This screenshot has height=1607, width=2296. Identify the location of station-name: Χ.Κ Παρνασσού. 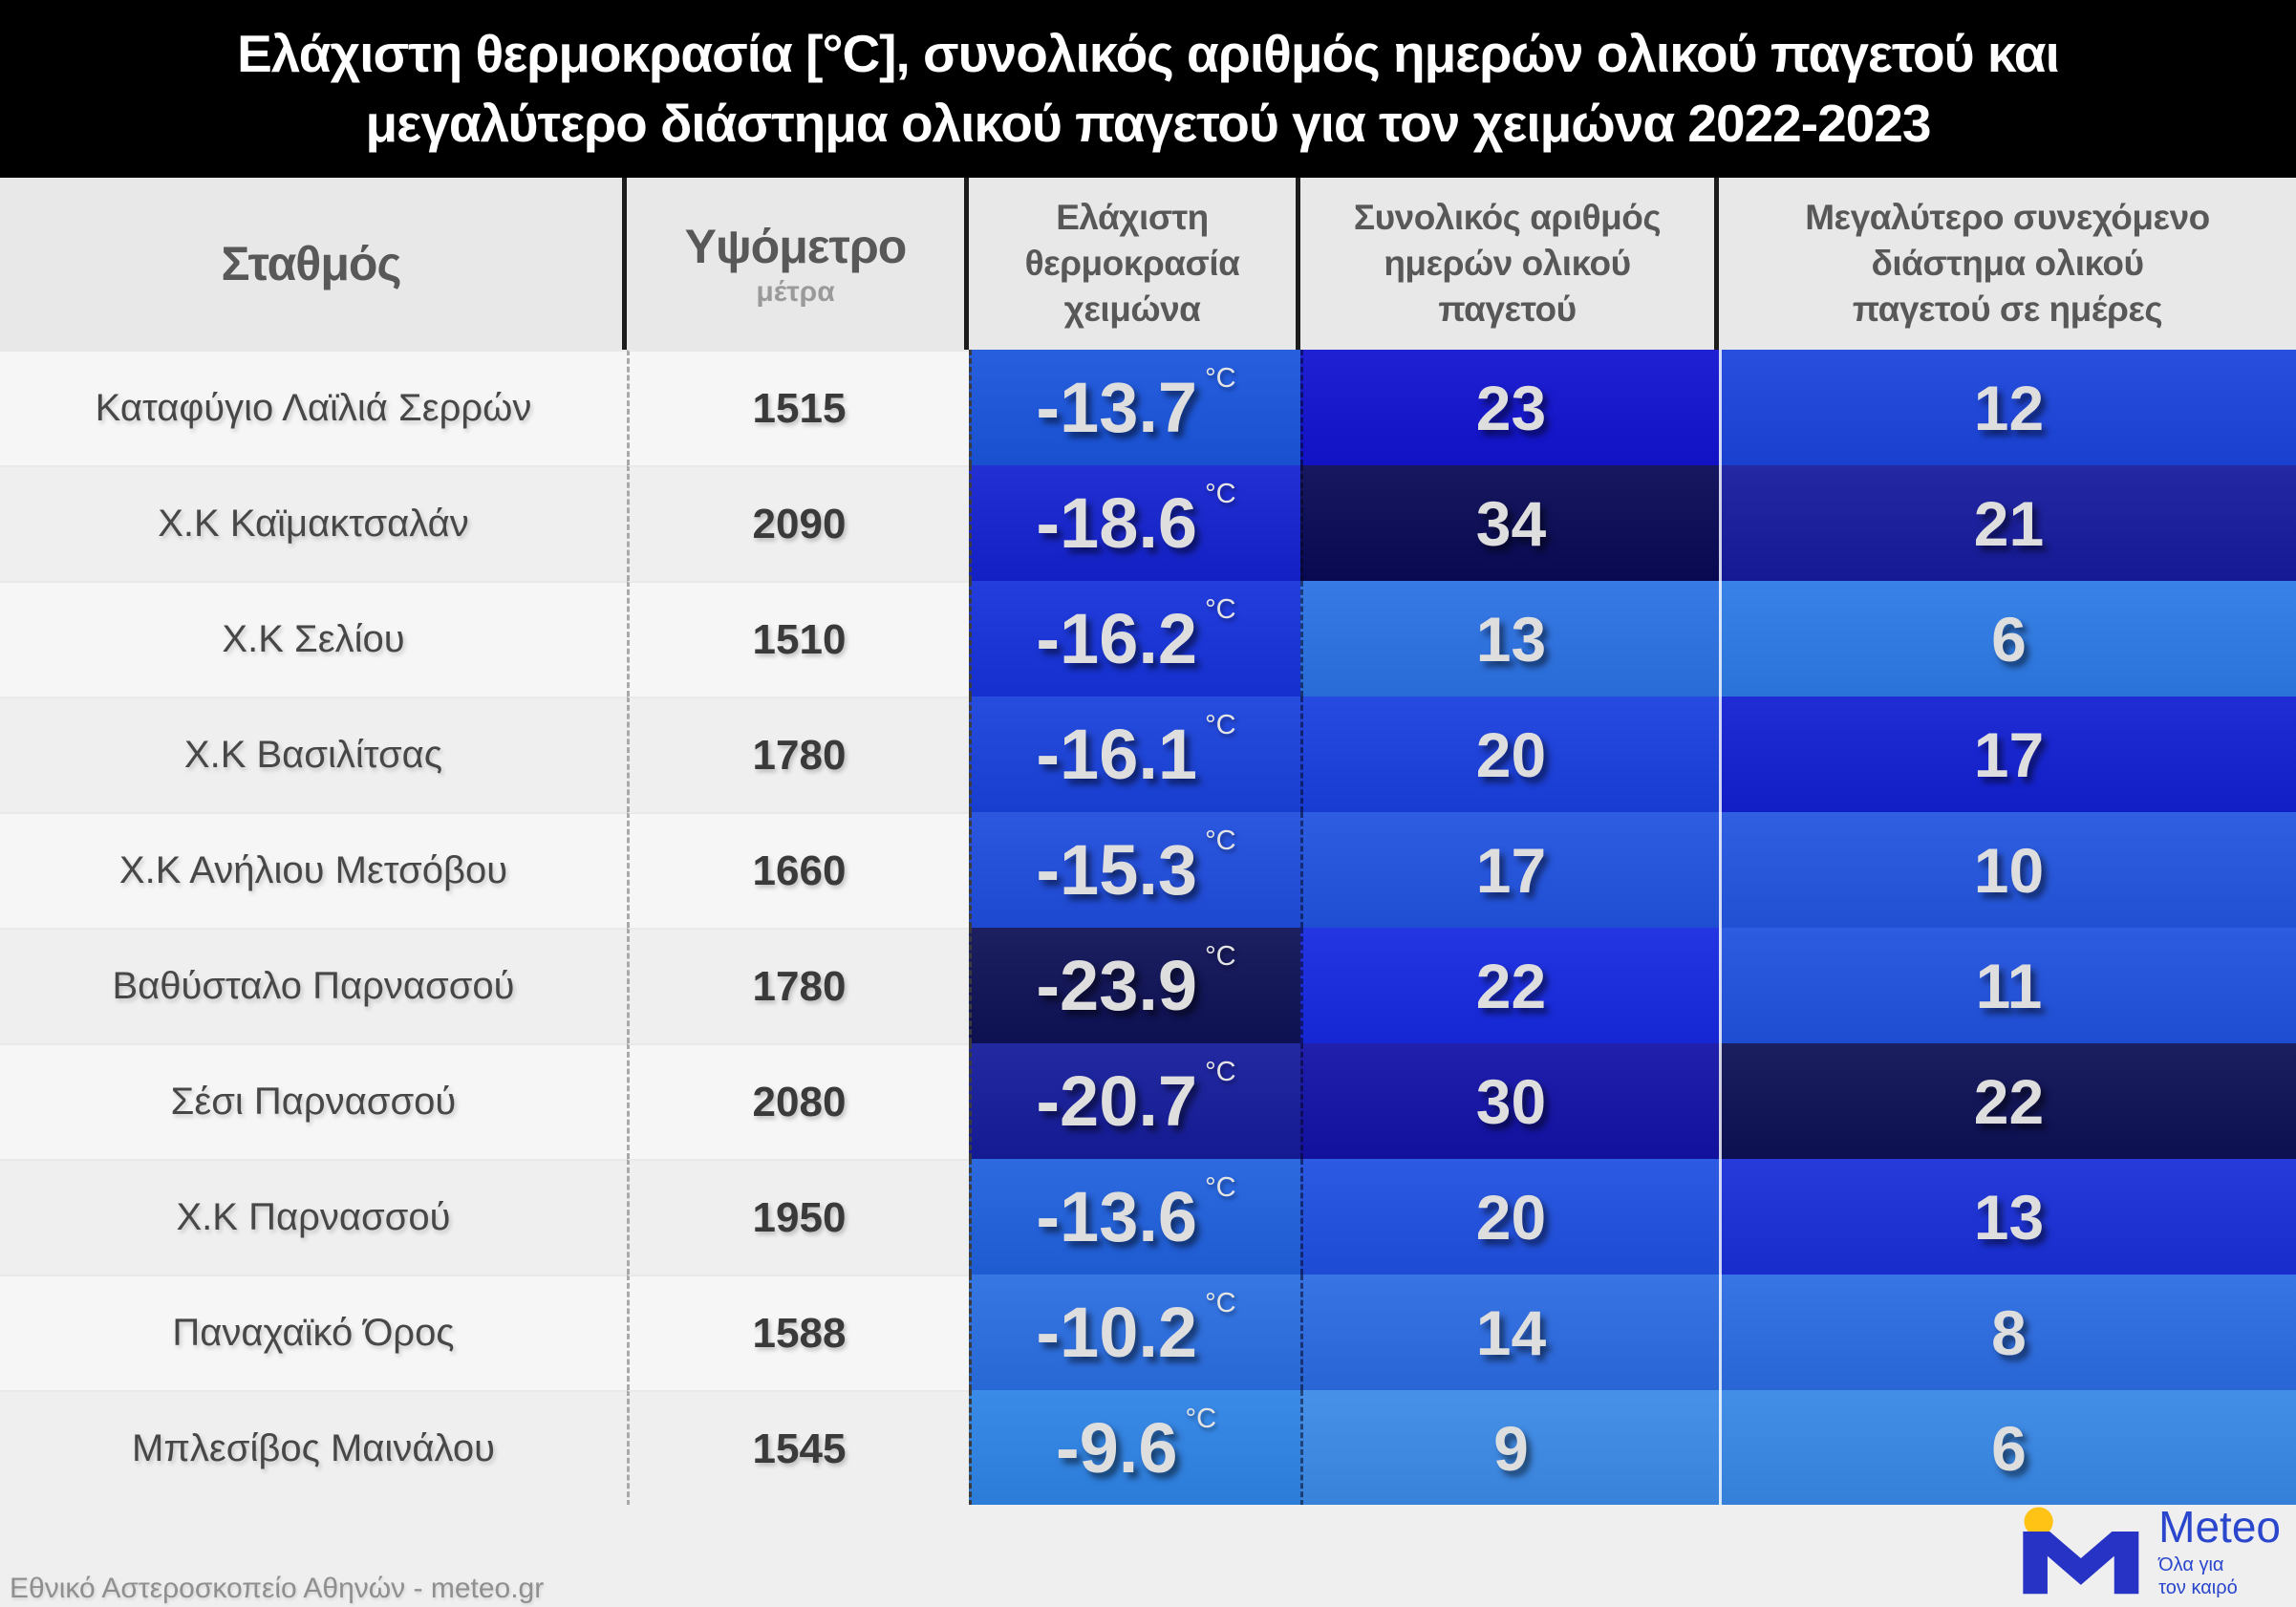
(314, 1217).